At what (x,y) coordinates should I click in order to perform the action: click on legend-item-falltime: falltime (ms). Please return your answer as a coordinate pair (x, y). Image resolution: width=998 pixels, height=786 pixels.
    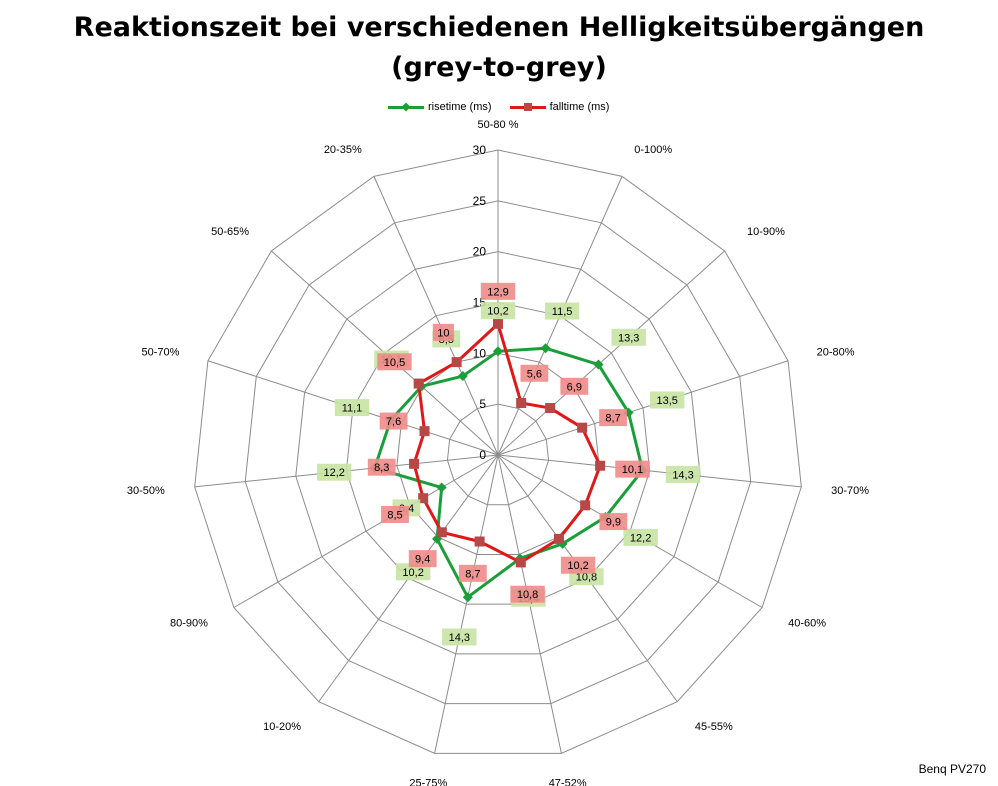
    Looking at the image, I should click on (559, 107).